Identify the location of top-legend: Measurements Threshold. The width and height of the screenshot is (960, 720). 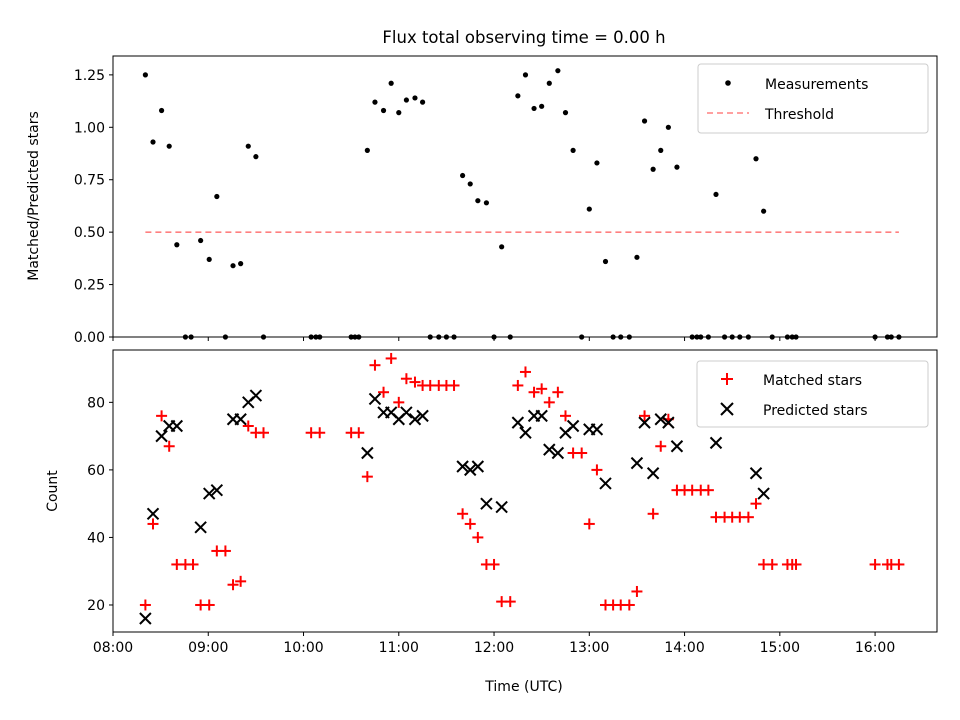
(813, 98).